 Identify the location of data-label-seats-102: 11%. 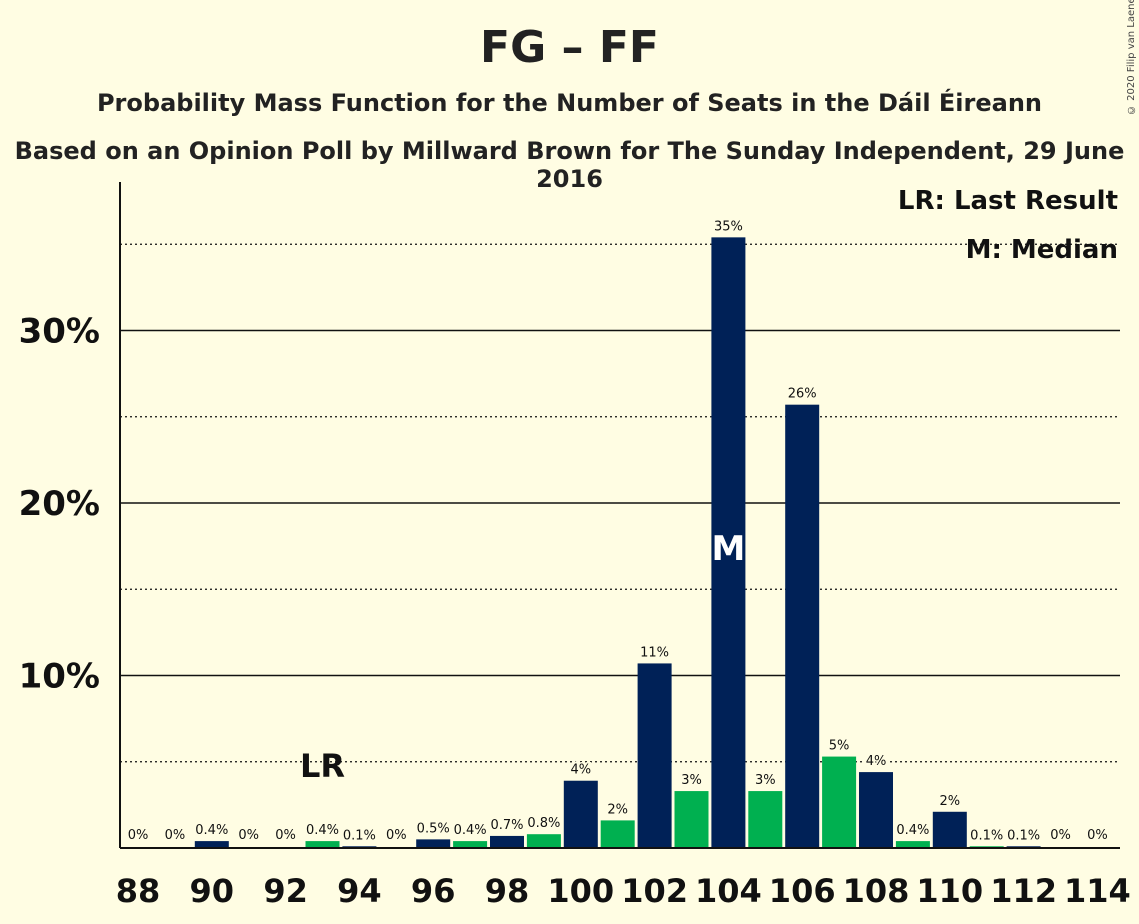
(654, 652).